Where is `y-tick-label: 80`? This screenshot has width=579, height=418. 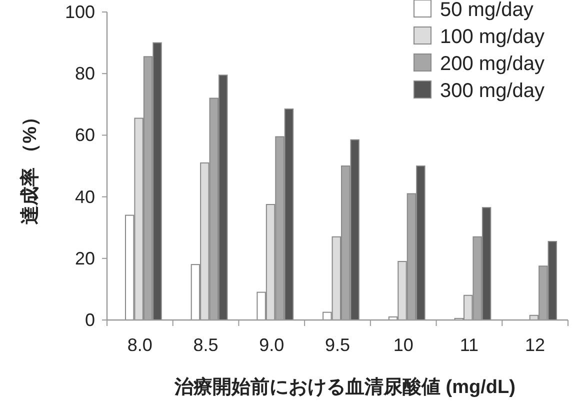 y-tick-label: 80 is located at coordinates (84, 74).